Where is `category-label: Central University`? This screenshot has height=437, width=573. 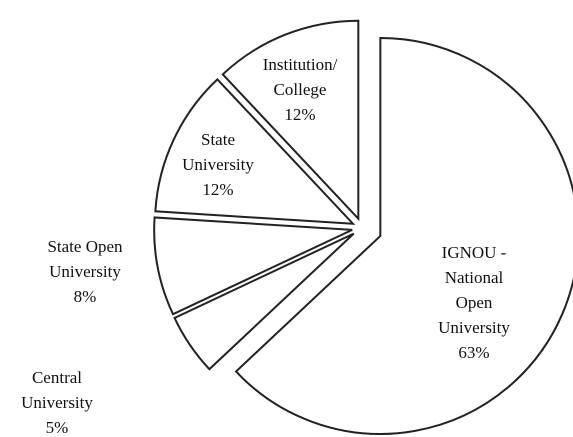 category-label: Central University is located at coordinates (57, 390).